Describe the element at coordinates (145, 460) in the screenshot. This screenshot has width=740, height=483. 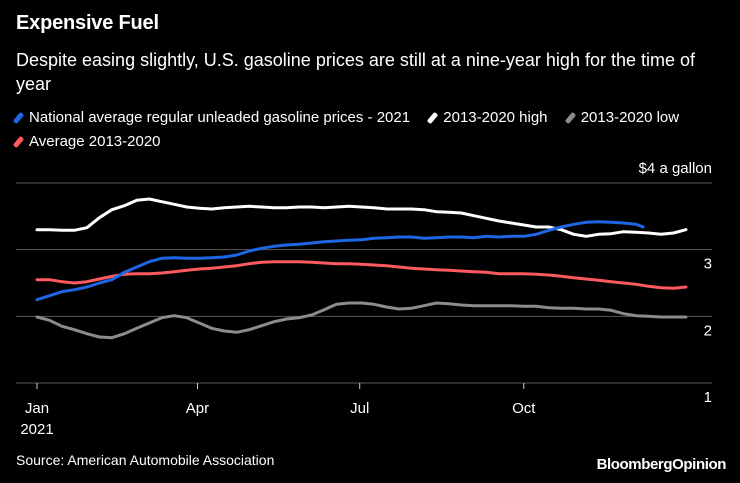
I see `source-note: Source: American Automobile Association` at that location.